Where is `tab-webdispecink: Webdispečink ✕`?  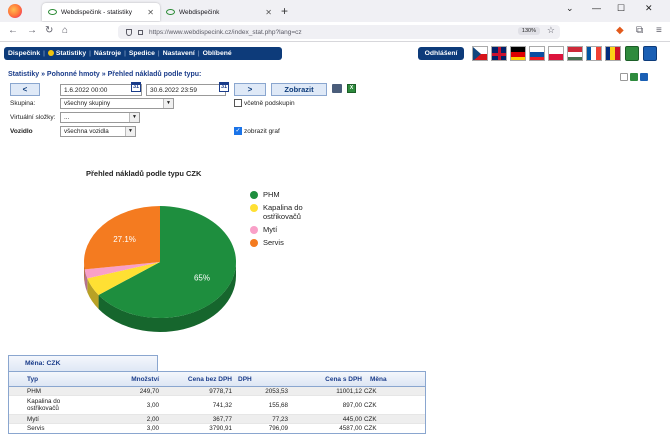 tab-webdispecink: Webdispečink ✕ is located at coordinates (219, 12).